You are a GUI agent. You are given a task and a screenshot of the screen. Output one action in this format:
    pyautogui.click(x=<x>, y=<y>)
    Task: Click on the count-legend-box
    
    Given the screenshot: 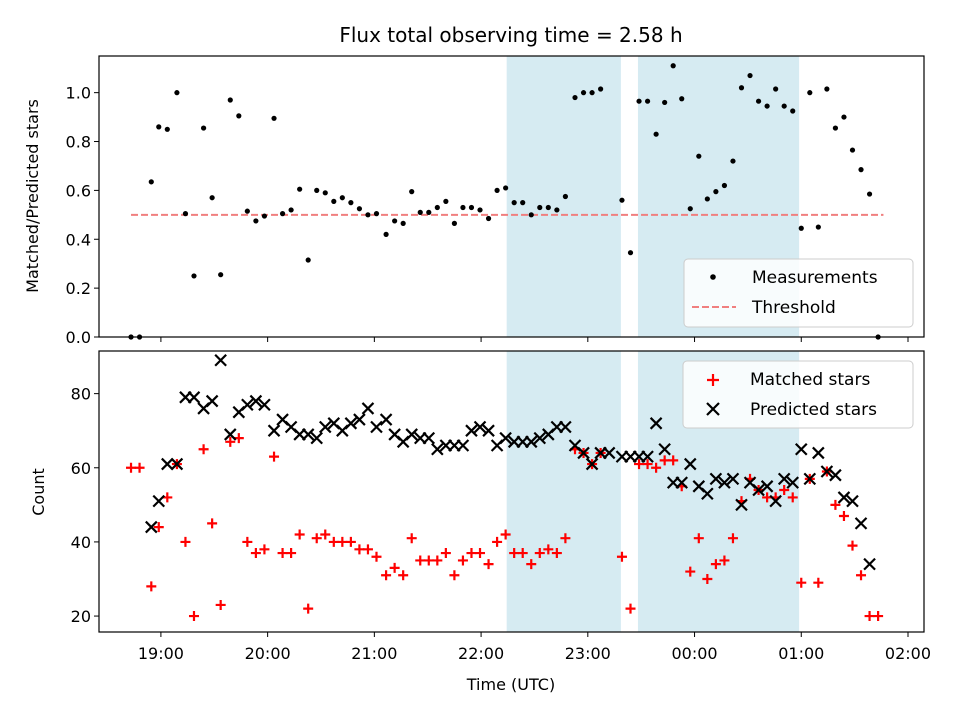 What is the action you would take?
    pyautogui.click(x=798, y=394)
    